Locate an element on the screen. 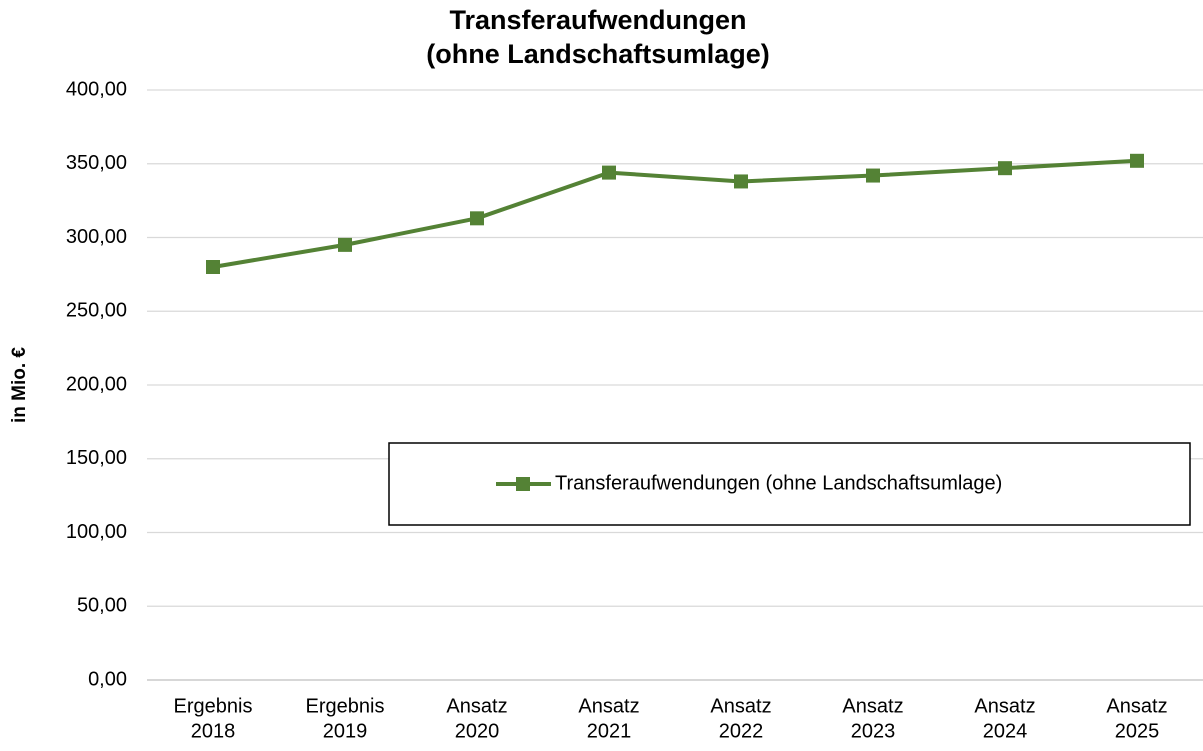  y-tick-label: 50,00 is located at coordinates (102, 606).